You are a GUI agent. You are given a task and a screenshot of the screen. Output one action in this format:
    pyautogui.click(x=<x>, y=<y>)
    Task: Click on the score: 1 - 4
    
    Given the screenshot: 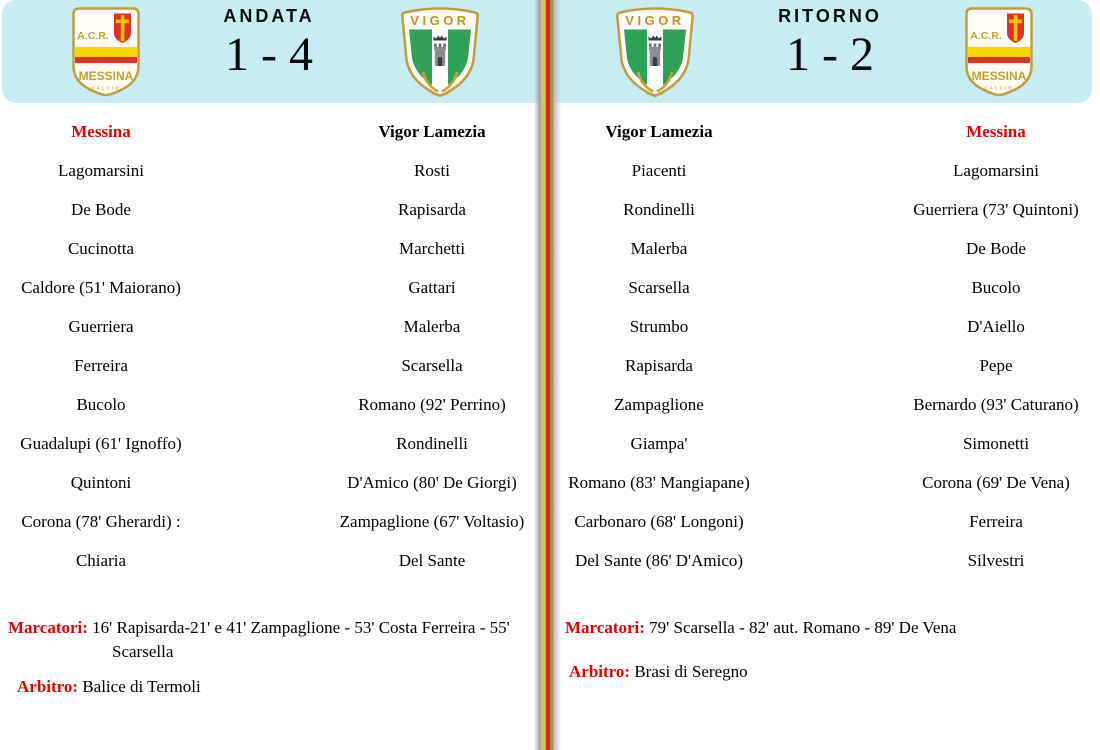 What is the action you would take?
    pyautogui.click(x=269, y=54)
    